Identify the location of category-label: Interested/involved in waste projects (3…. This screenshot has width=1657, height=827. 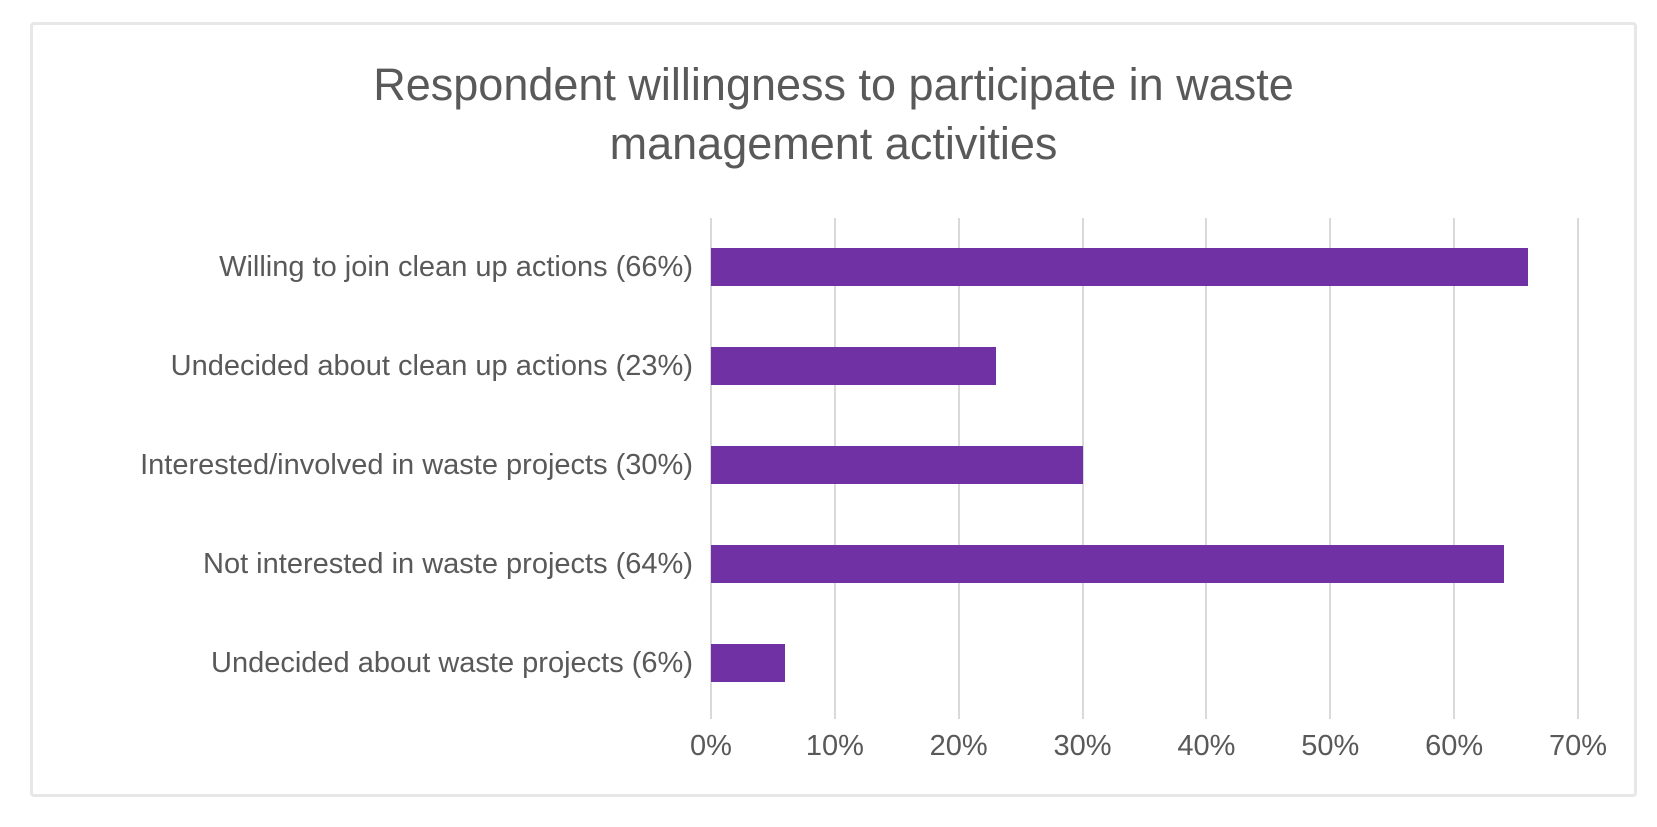
(416, 465).